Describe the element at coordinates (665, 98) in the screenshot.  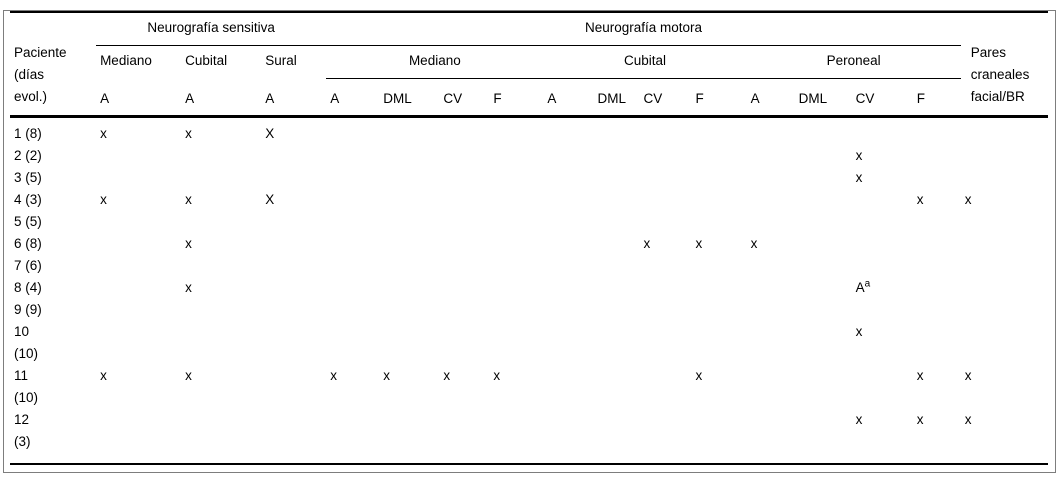
I see `header-measure: CV` at that location.